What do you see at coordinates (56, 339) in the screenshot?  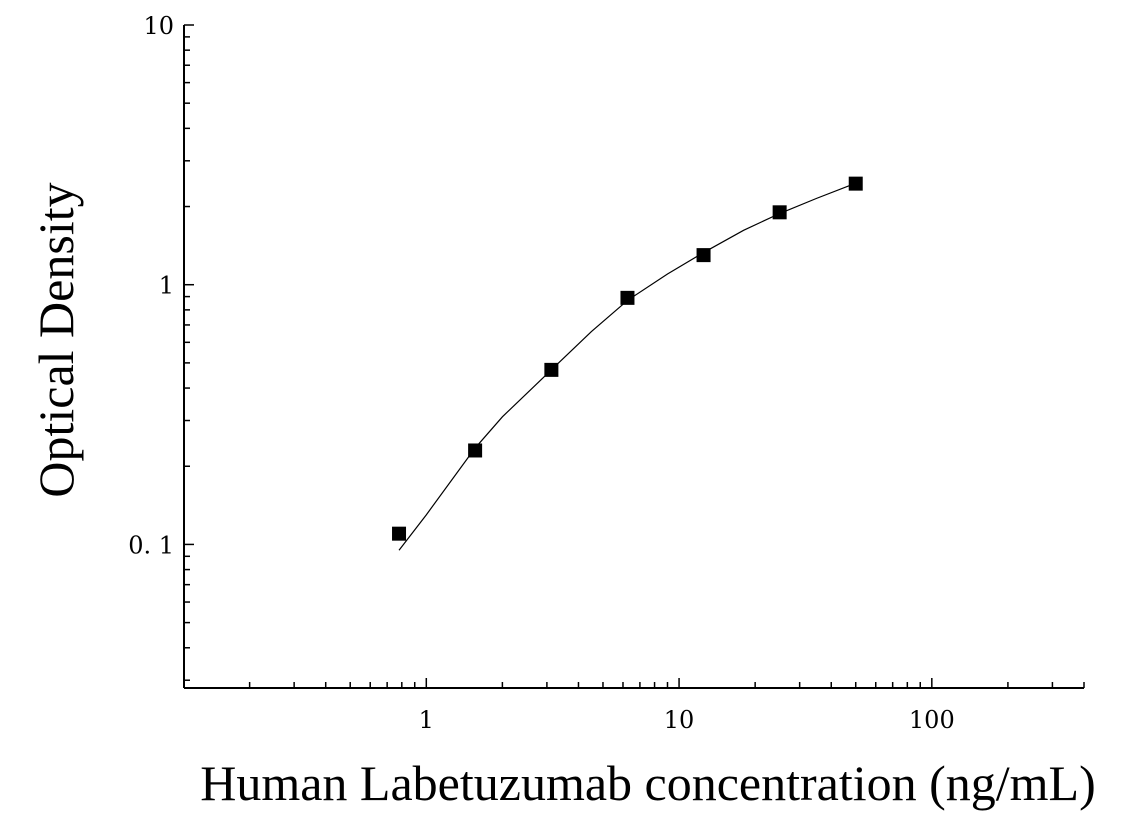 I see `y-axis-title: Optical Density` at bounding box center [56, 339].